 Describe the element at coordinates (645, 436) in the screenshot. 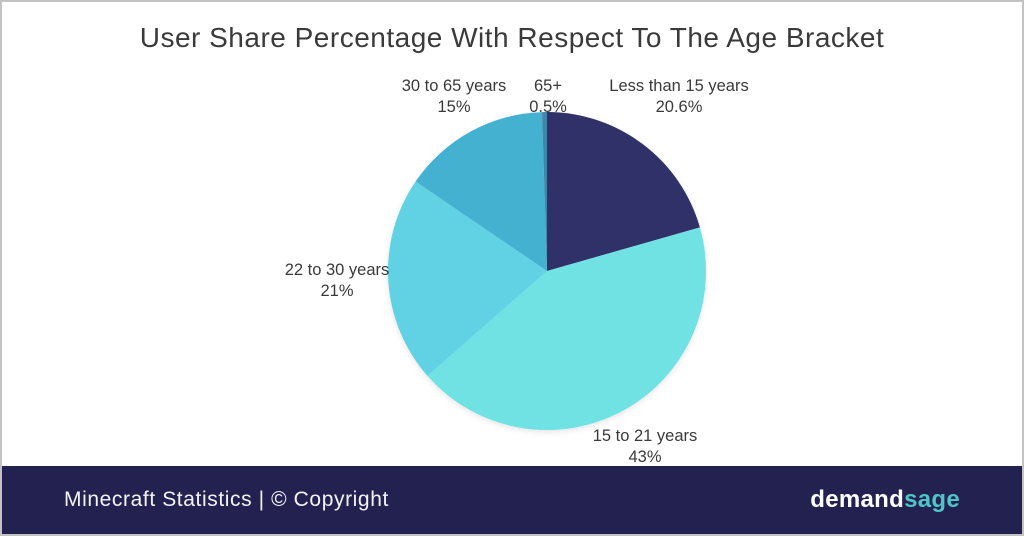

I see `slice-label-text: 15 to 21 years` at that location.